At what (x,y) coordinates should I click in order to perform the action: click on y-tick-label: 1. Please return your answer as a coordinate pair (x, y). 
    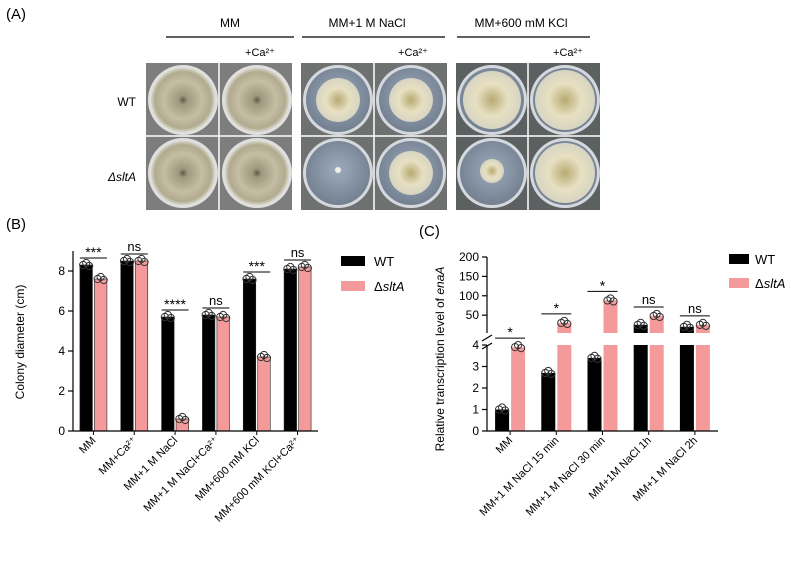
    Looking at the image, I should click on (475, 410).